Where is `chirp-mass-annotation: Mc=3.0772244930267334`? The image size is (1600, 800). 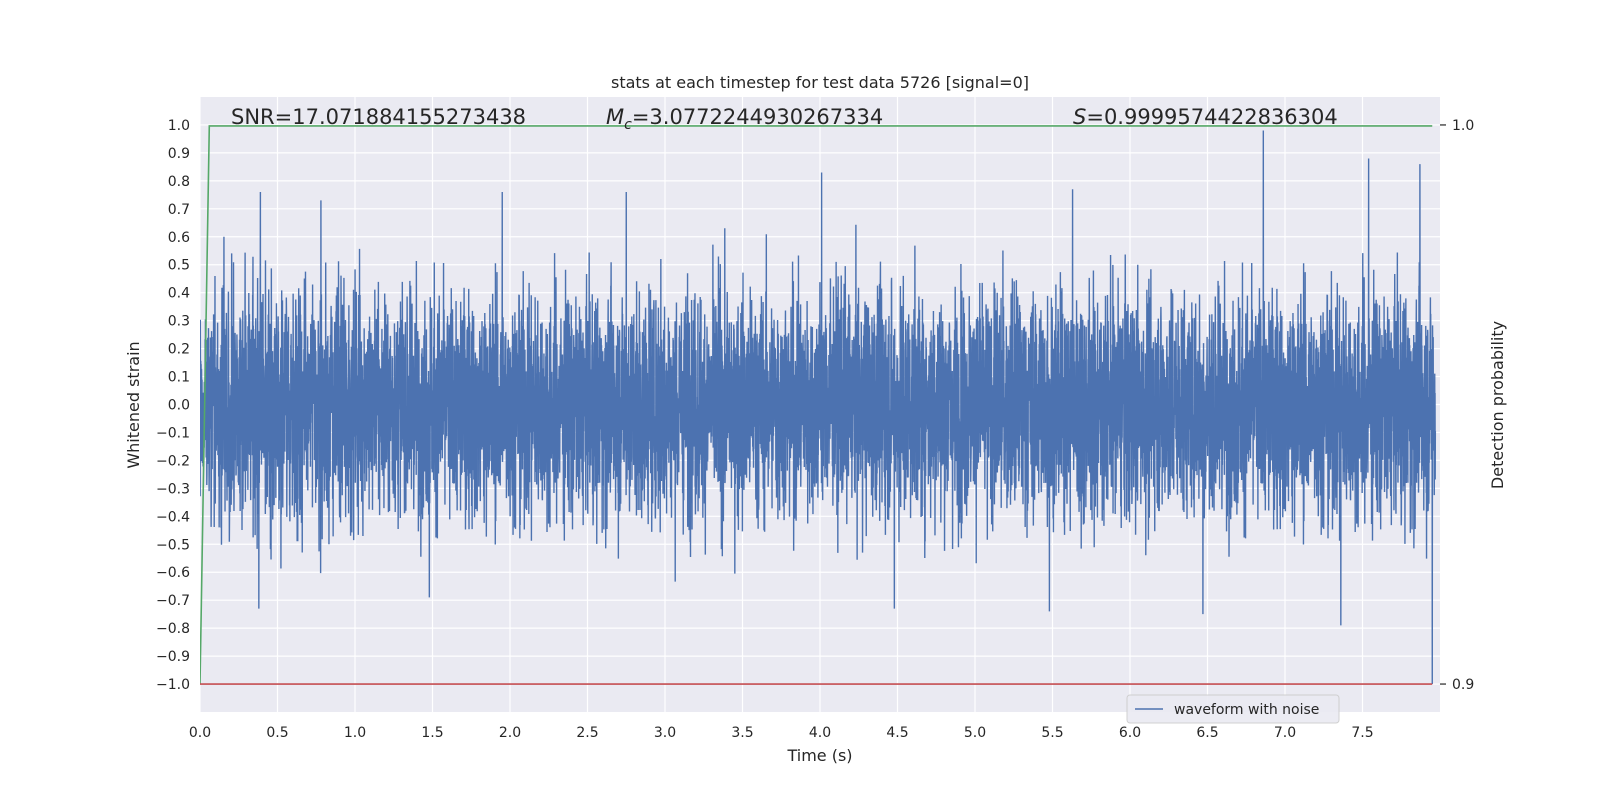
chirp-mass-annotation: Mc=3.0772244930267334 is located at coordinates (744, 119).